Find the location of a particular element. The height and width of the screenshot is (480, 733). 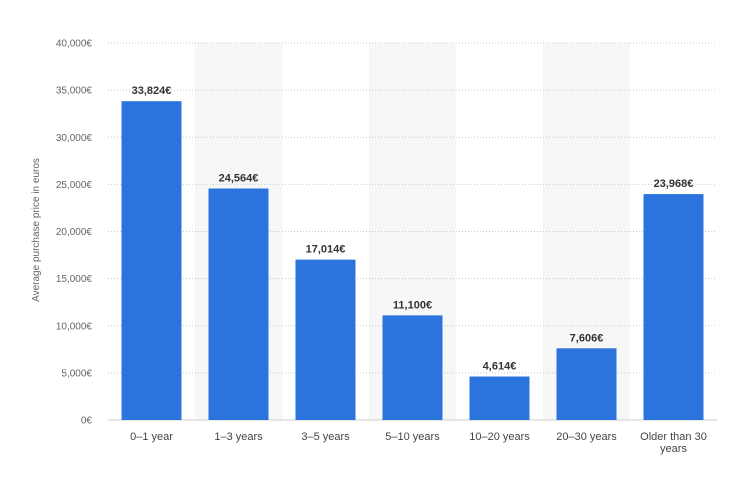

data-label: 7,606€ is located at coordinates (587, 338).